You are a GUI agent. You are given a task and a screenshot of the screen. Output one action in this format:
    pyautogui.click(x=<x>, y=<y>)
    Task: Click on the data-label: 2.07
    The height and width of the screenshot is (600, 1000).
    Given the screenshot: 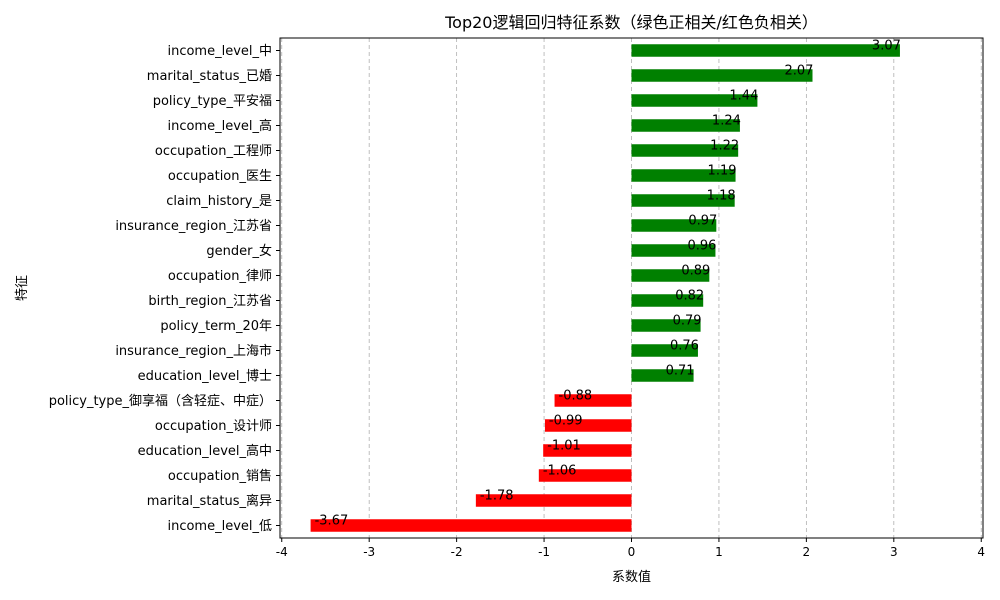 What is the action you would take?
    pyautogui.click(x=798, y=71)
    